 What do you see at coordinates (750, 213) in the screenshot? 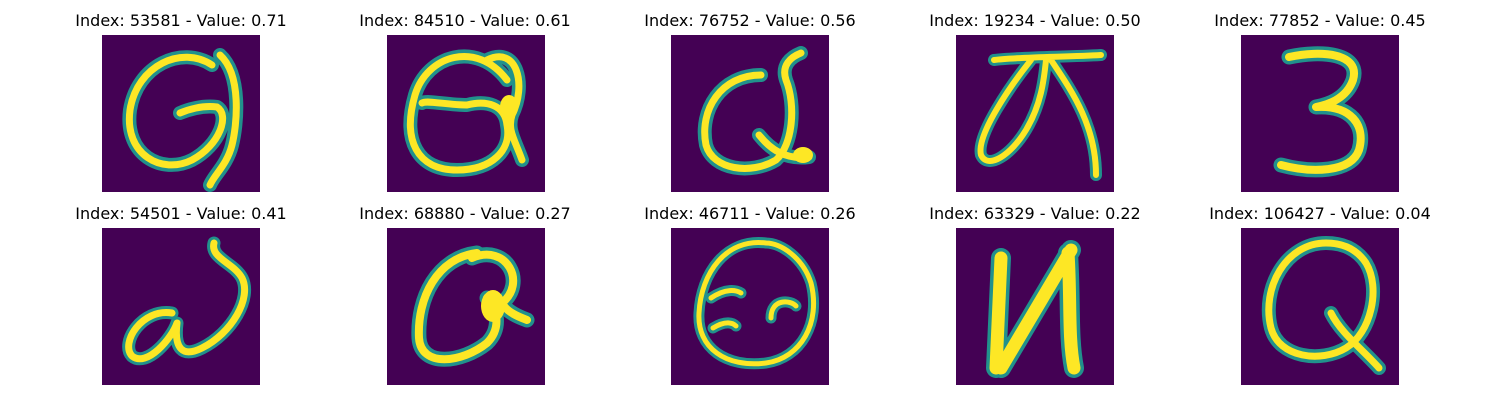
I see `panel-title: Index: 46711 - Value: 0.26` at bounding box center [750, 213].